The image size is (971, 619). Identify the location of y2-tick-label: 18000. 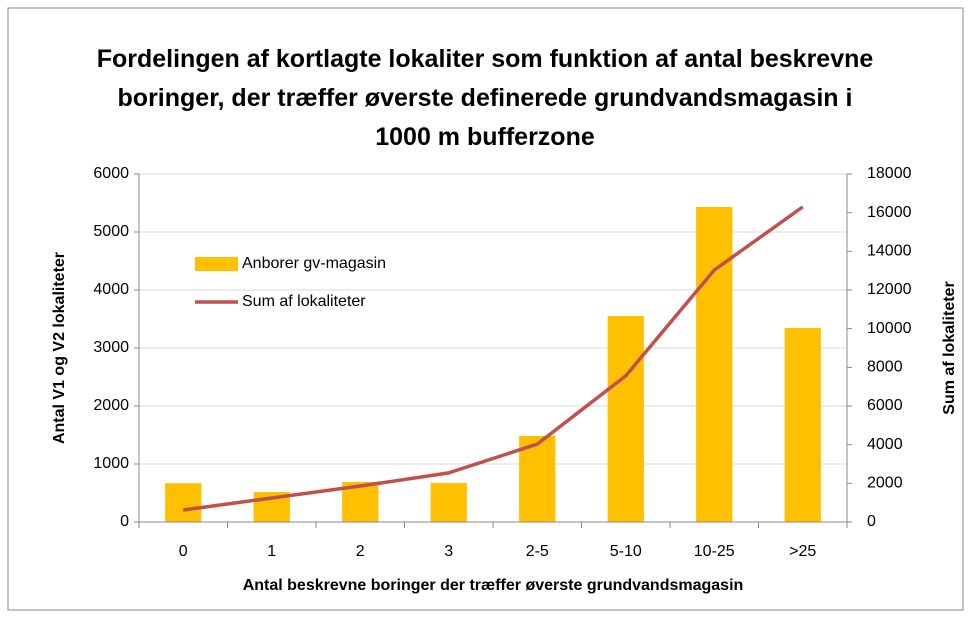
(889, 173).